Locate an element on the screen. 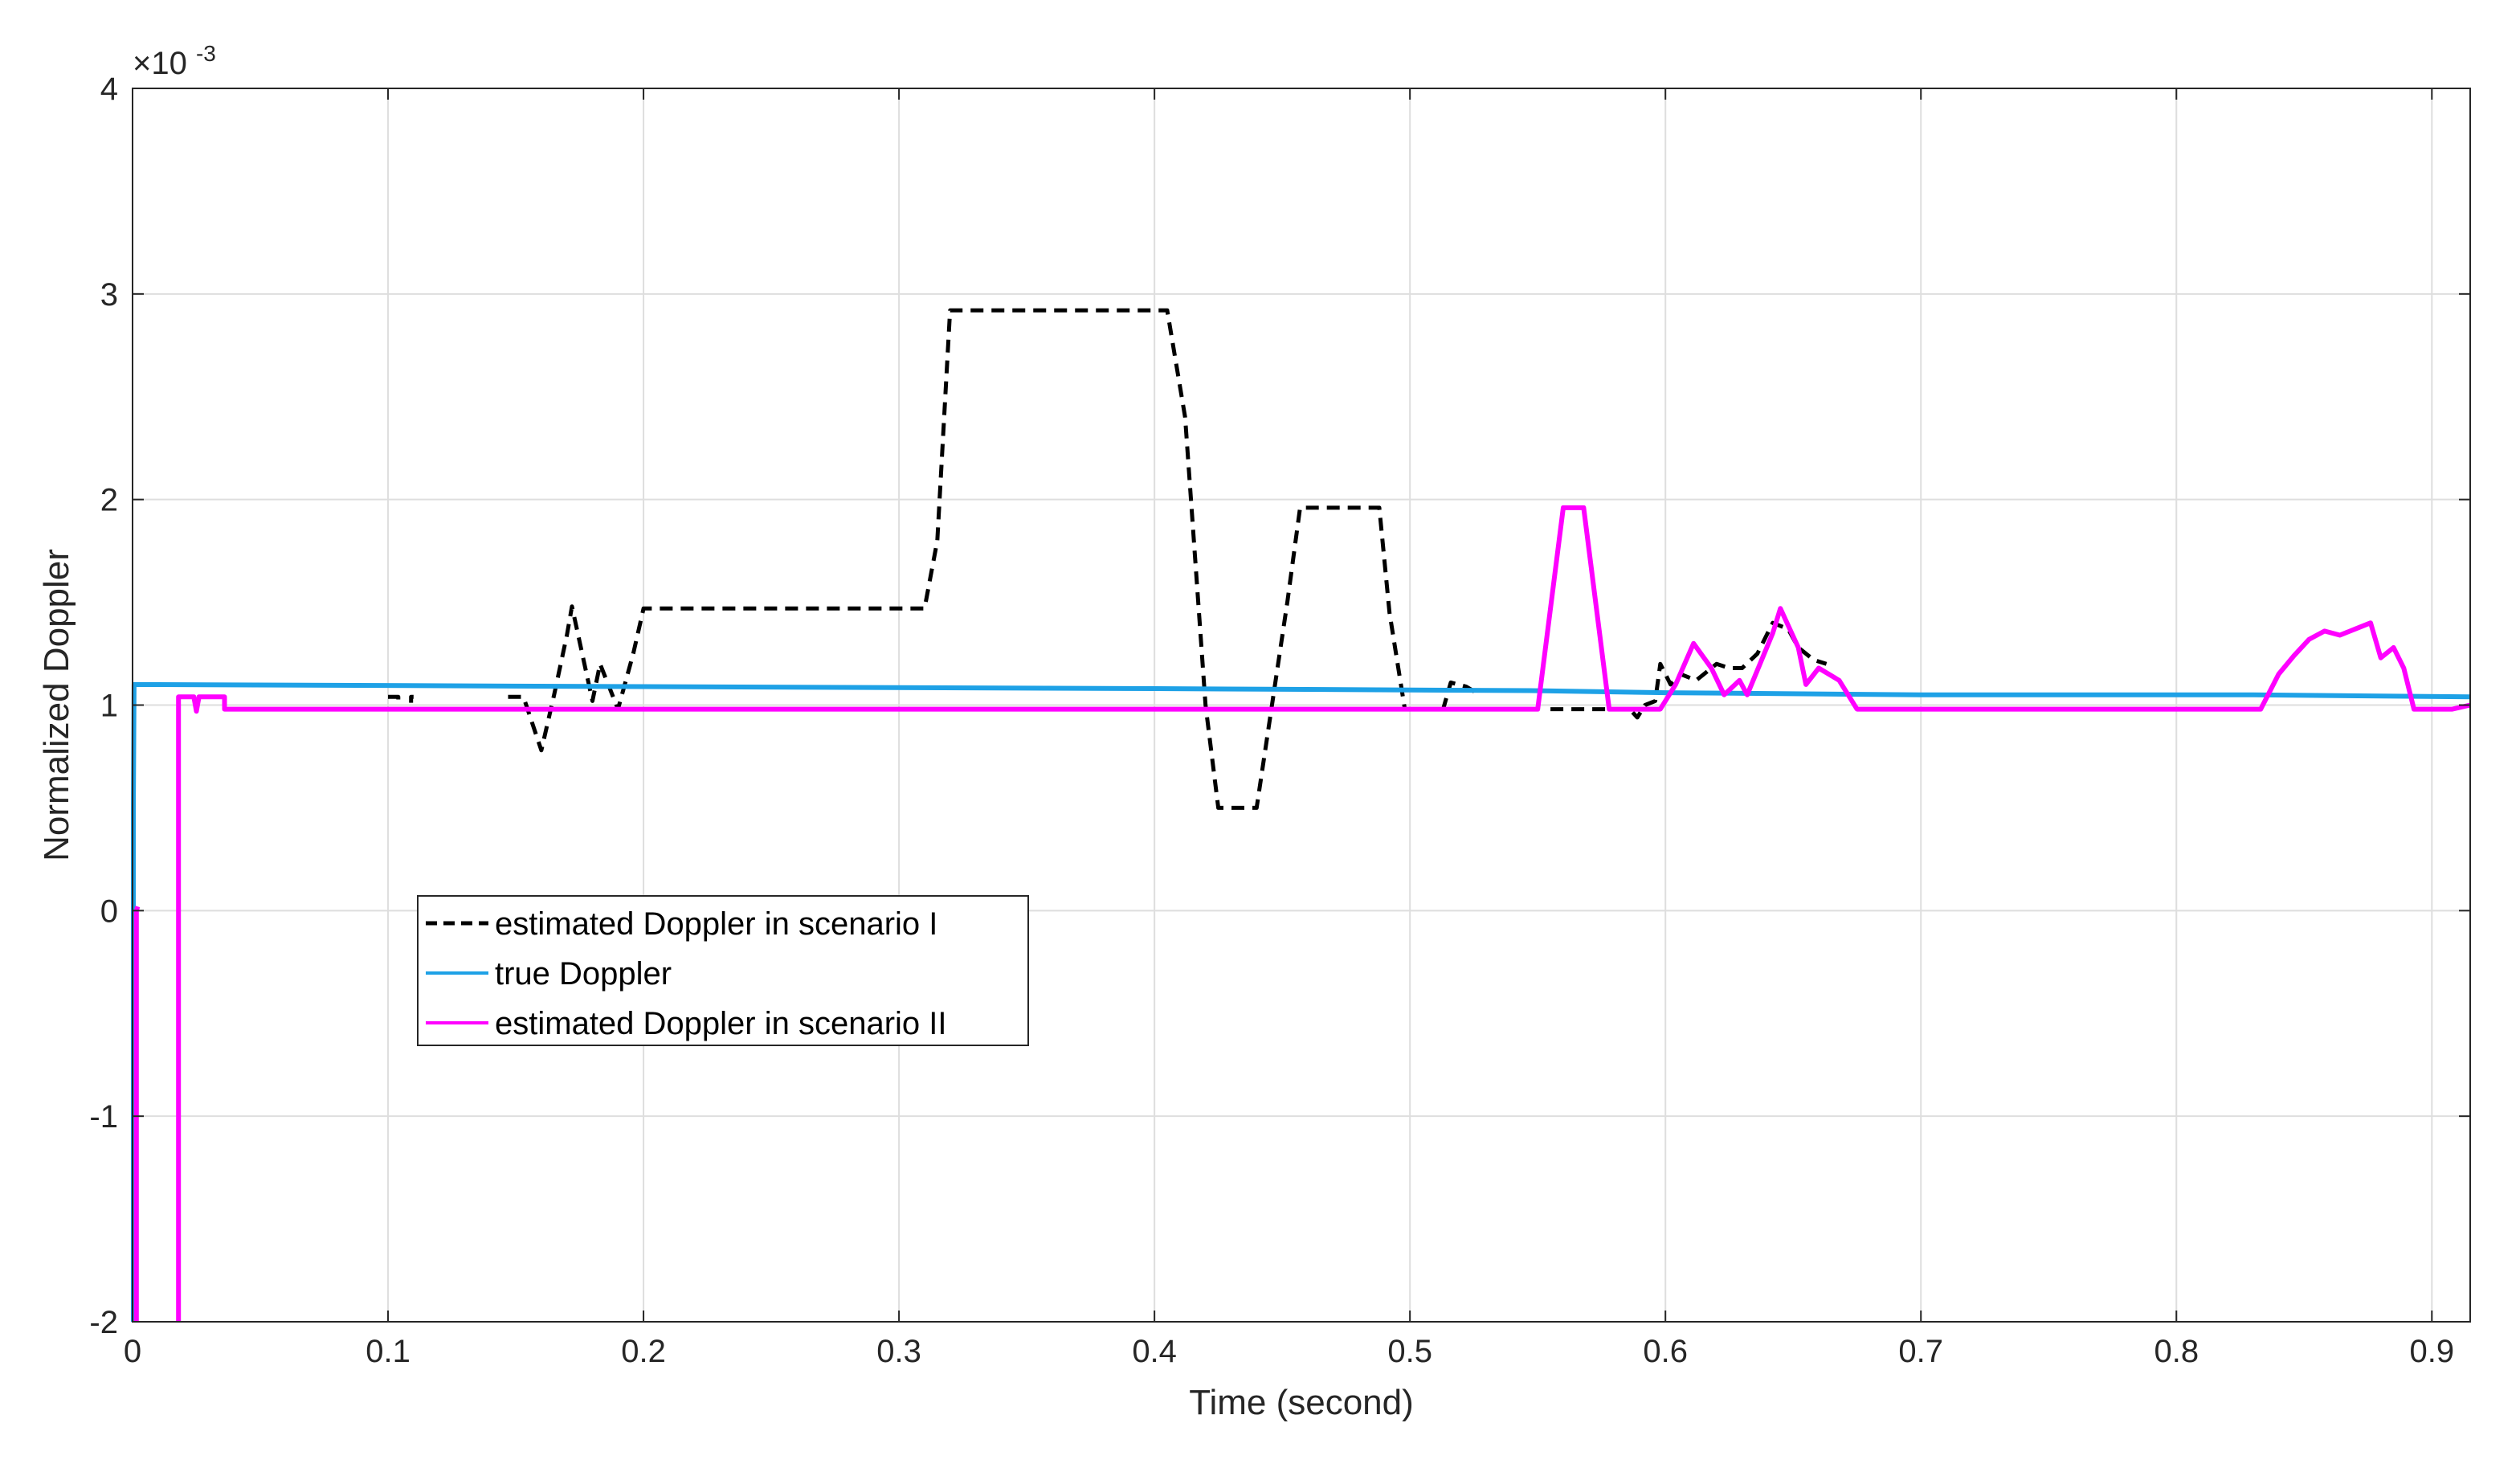  y-tick-label: 0 is located at coordinates (109, 911).